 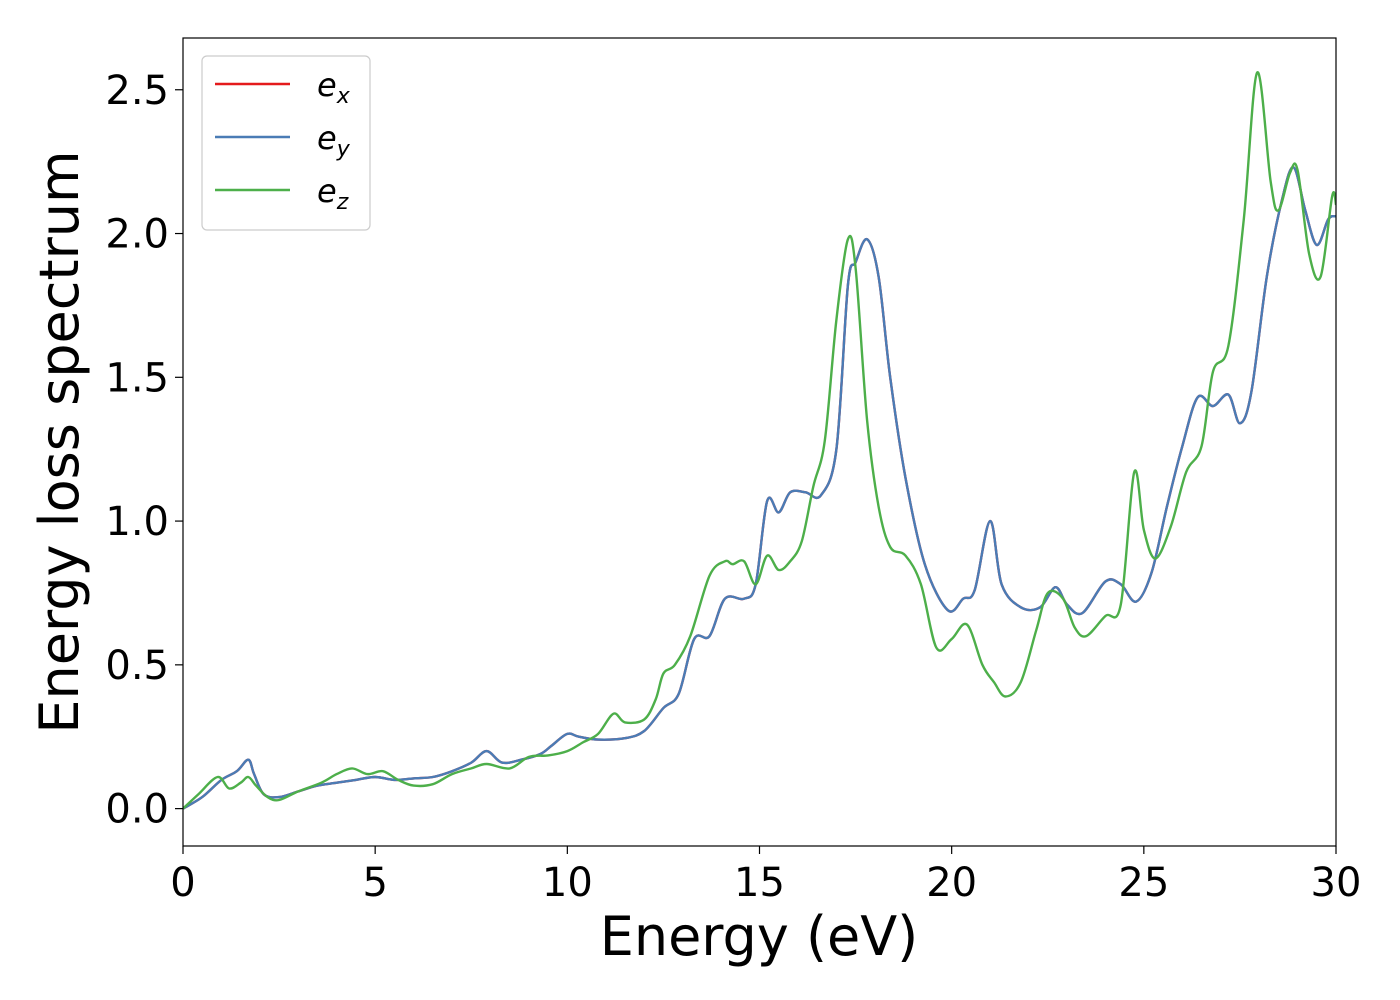 What do you see at coordinates (759, 883) in the screenshot?
I see `x-tick-label: 15` at bounding box center [759, 883].